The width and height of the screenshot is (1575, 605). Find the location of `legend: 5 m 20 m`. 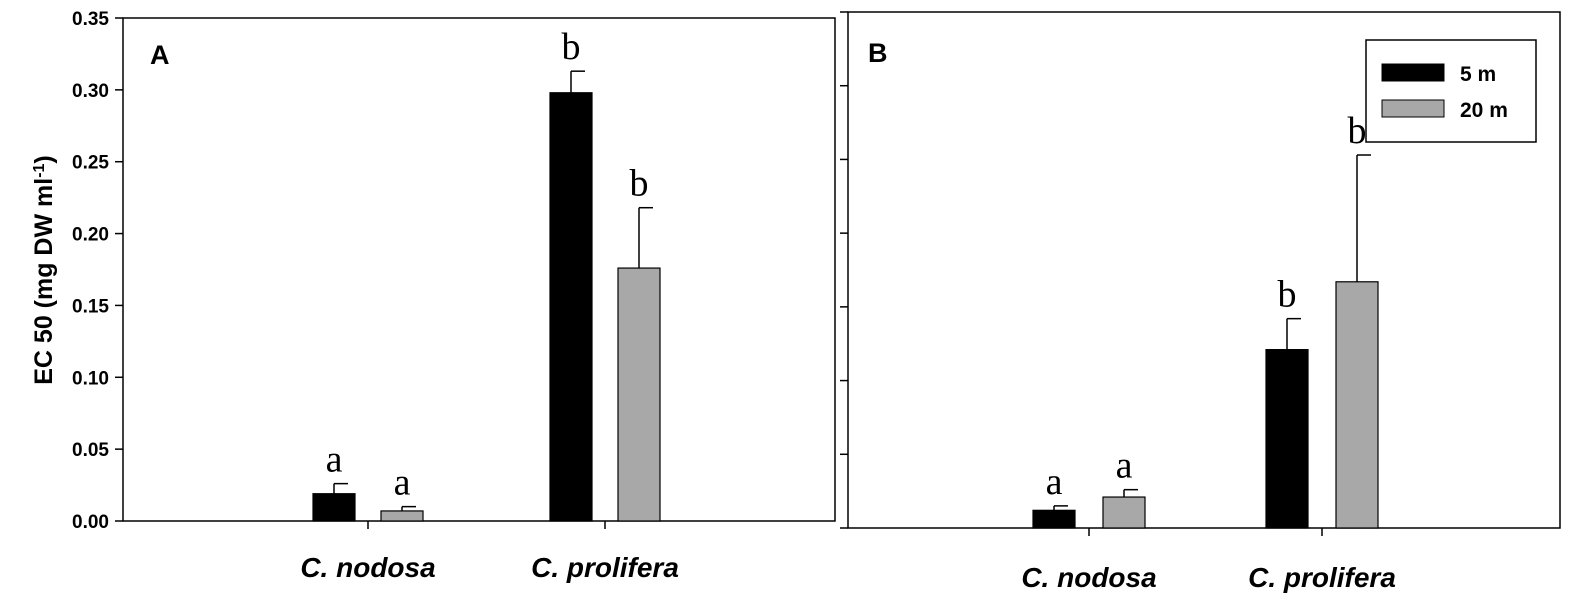

legend: 5 m 20 m is located at coordinates (1451, 91).